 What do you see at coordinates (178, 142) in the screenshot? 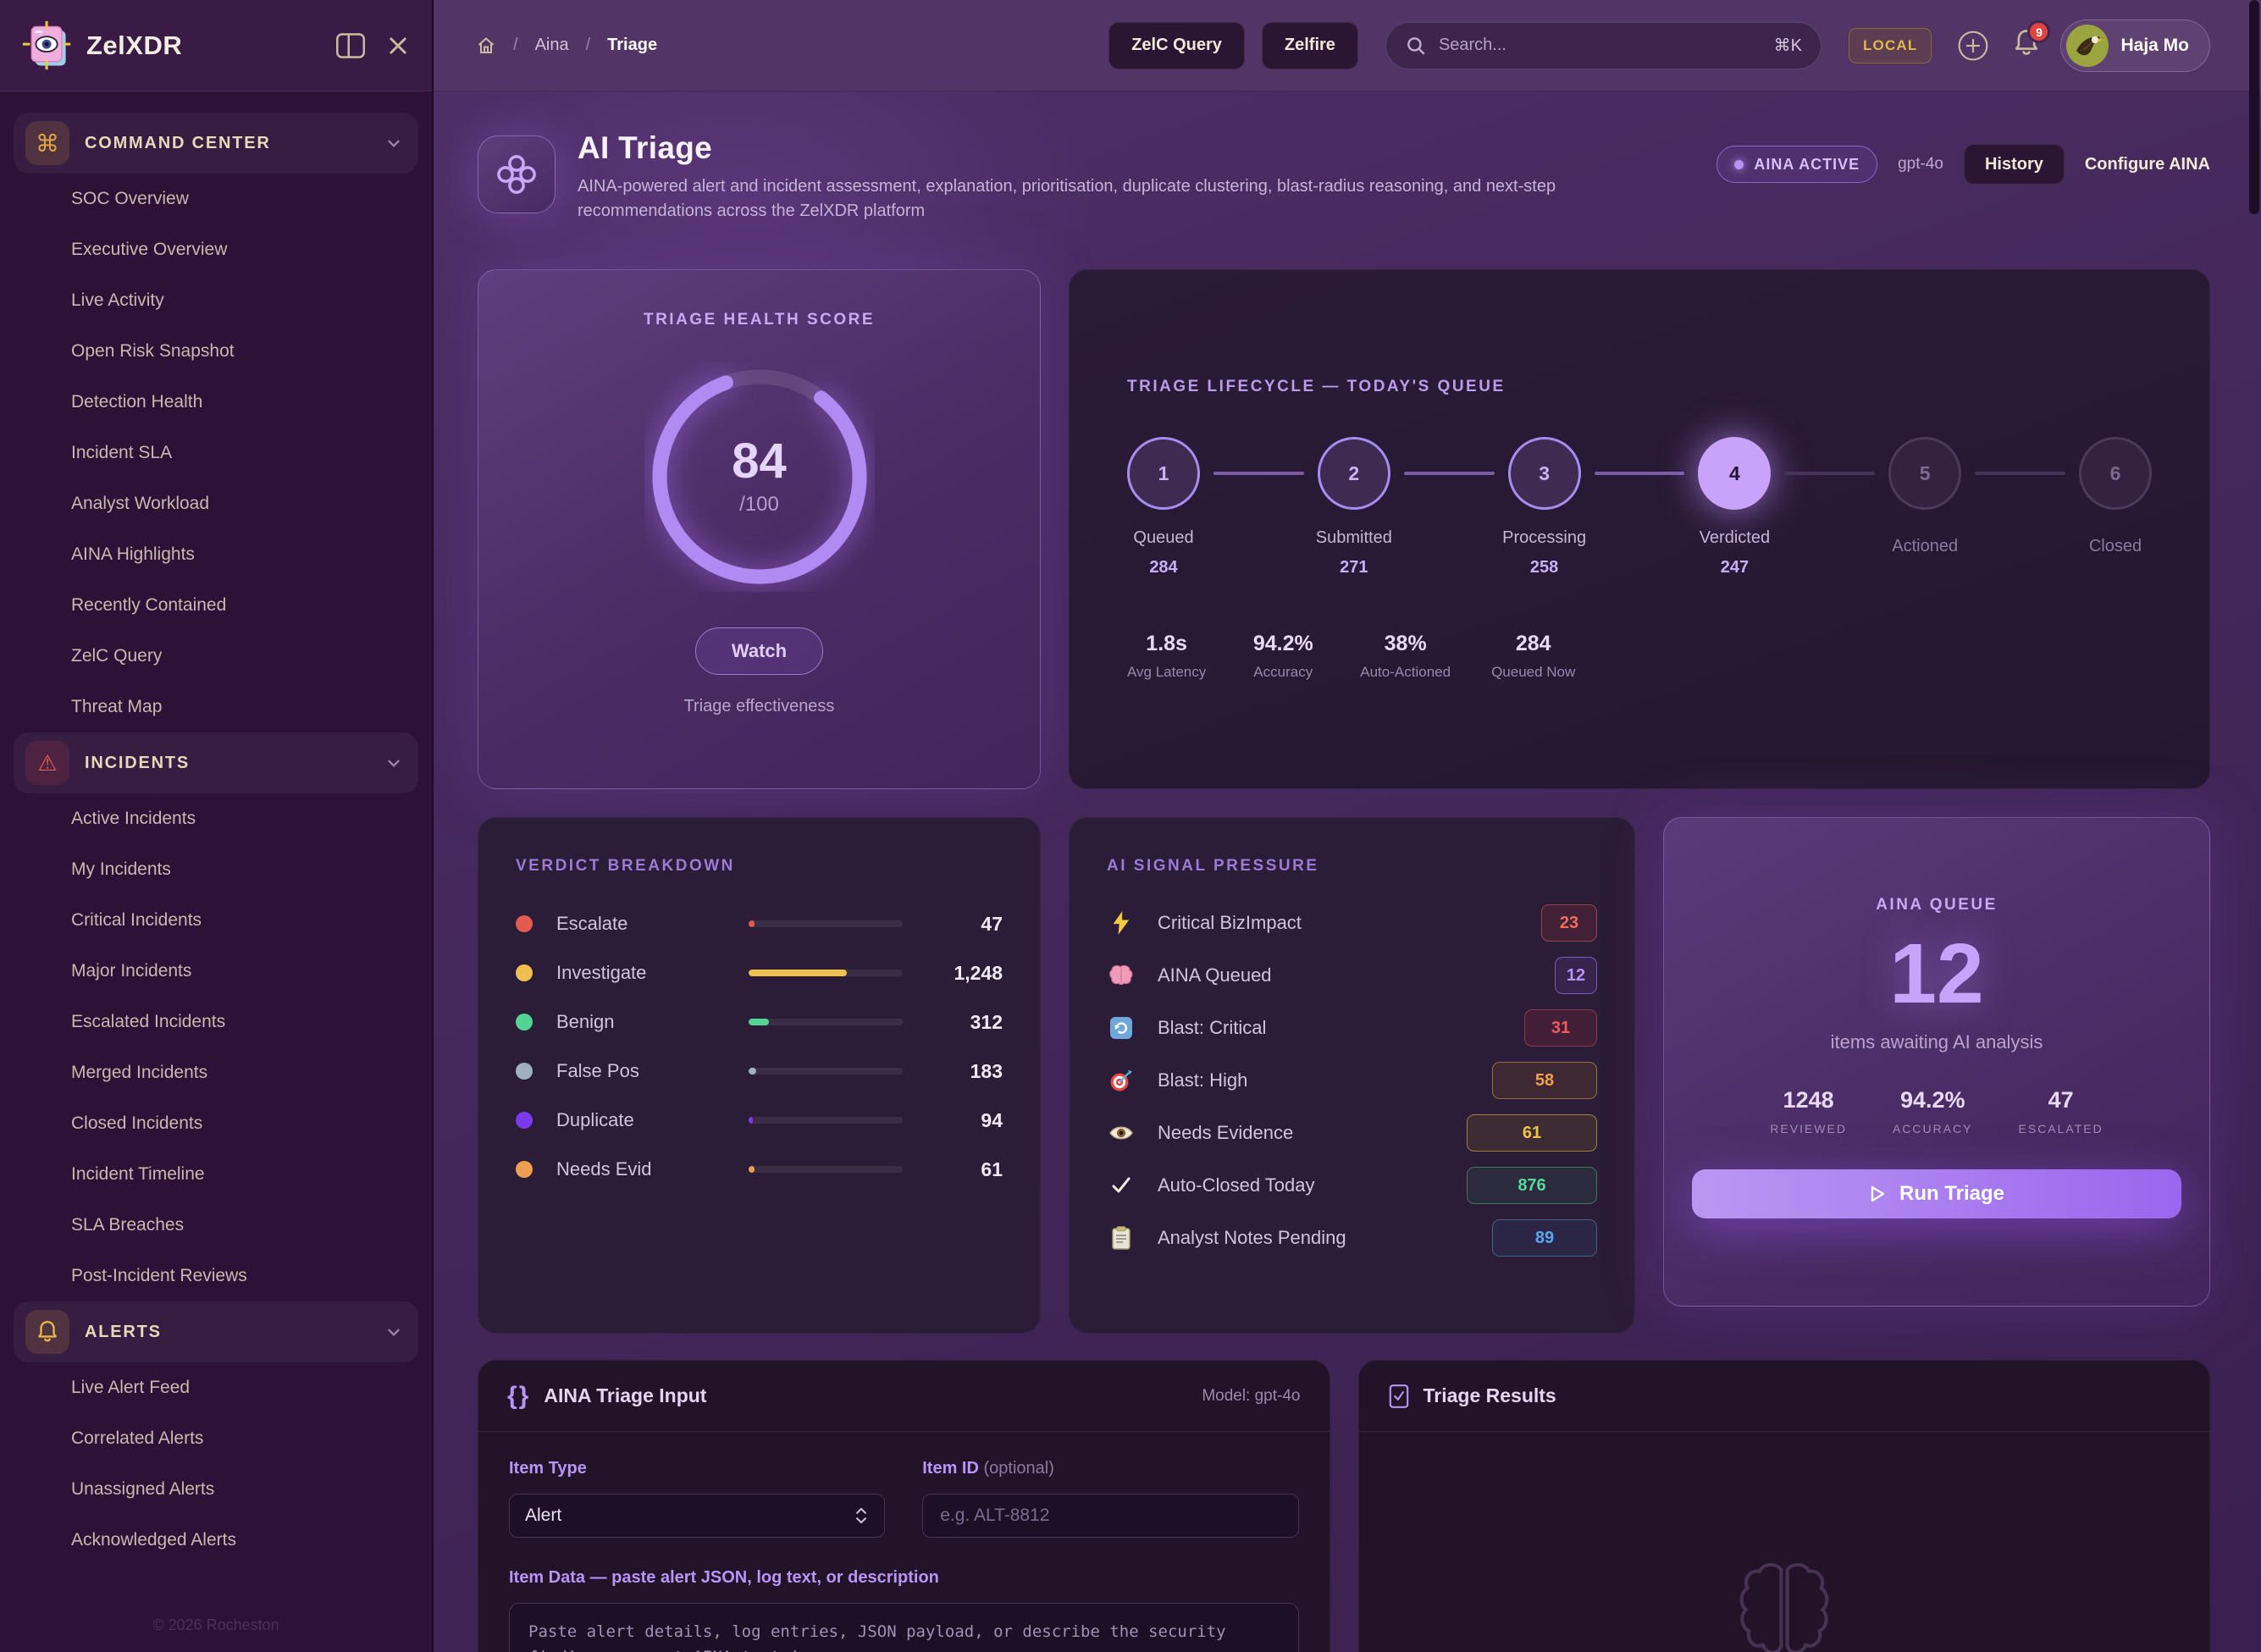
I see `sidebar-section-label: COMMAND CENTER` at bounding box center [178, 142].